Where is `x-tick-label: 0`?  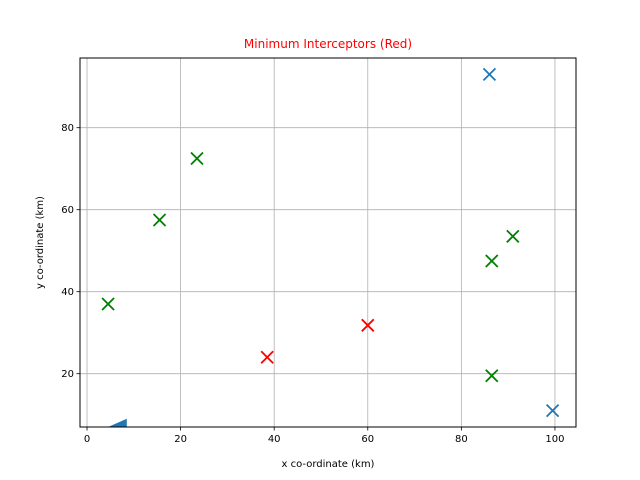
x-tick-label: 0 is located at coordinates (87, 439).